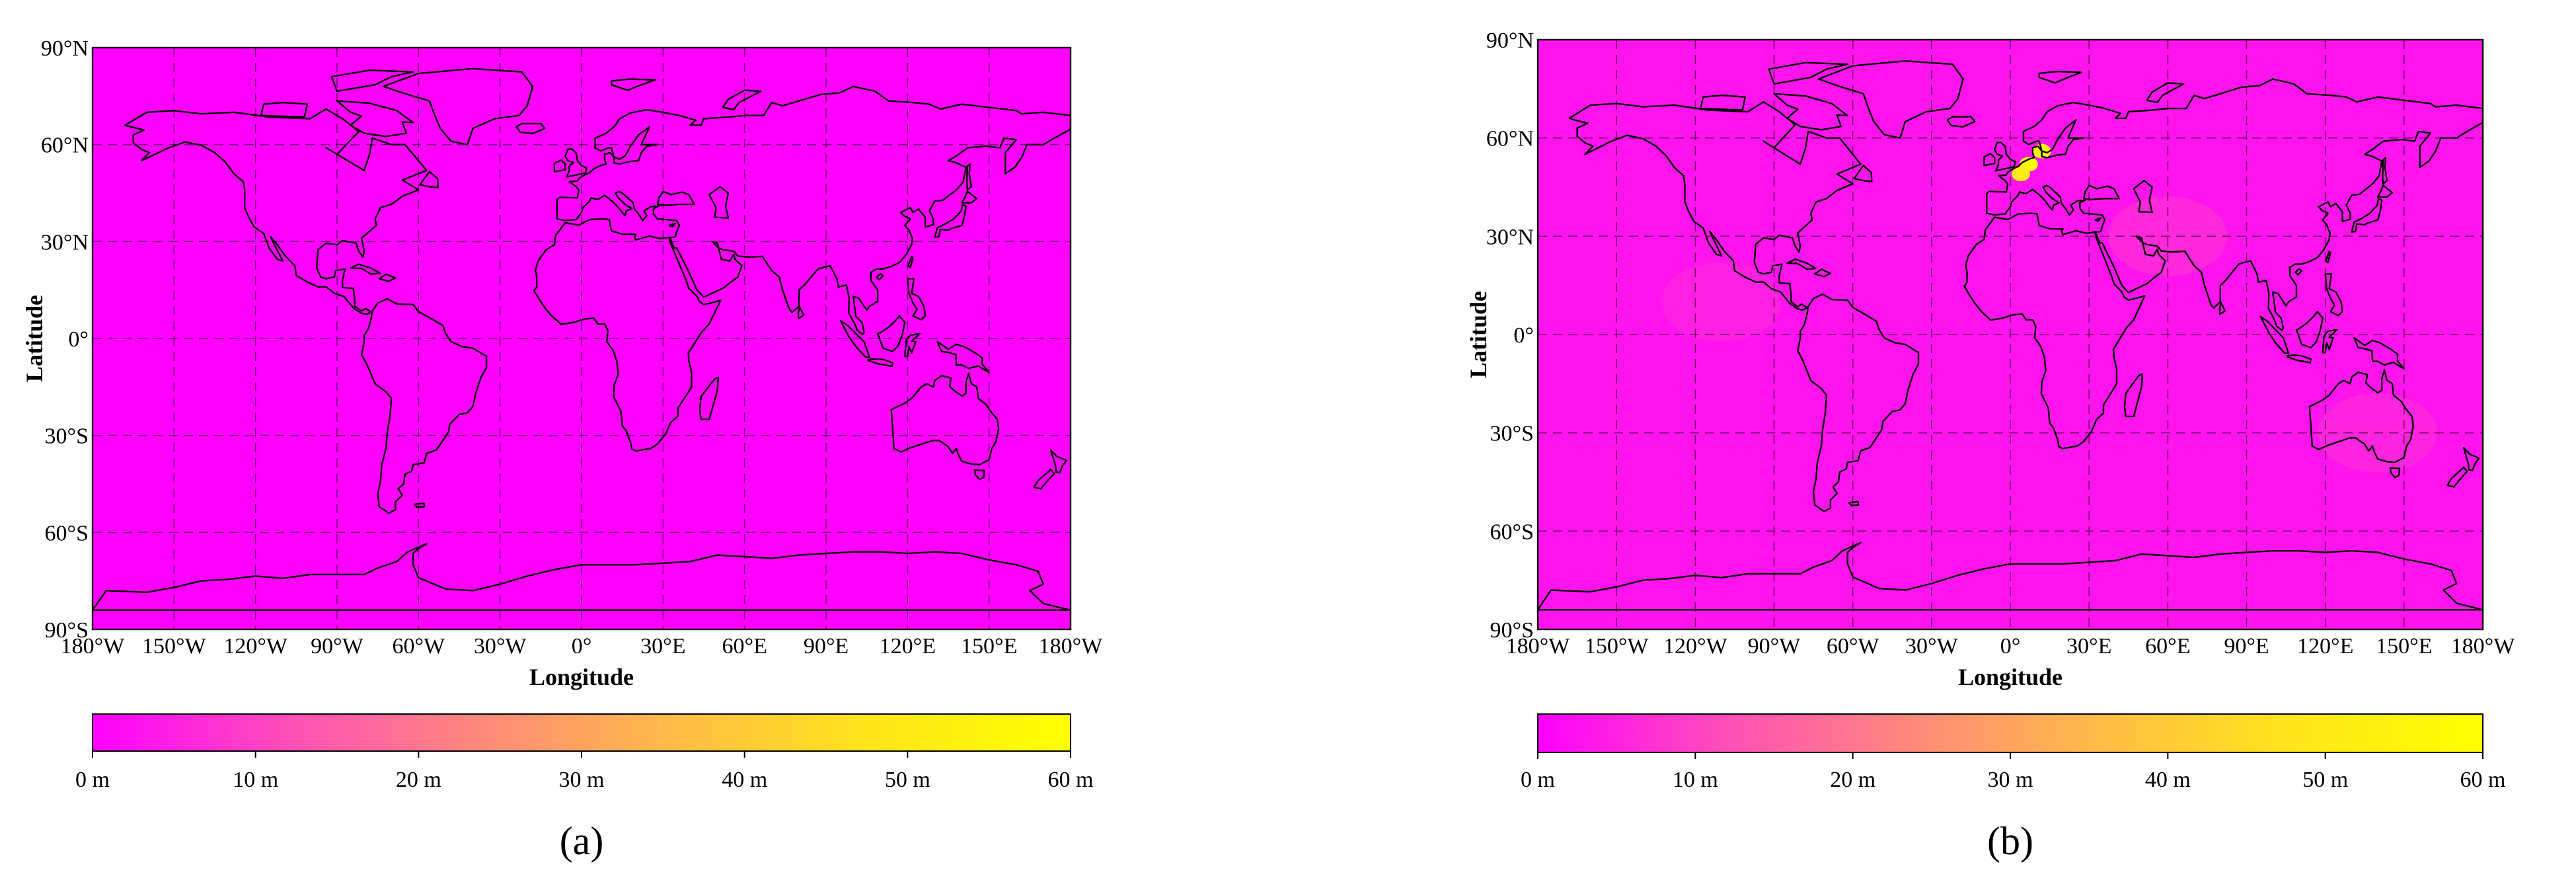 Image resolution: width=2576 pixels, height=880 pixels. I want to click on panel-label: (a), so click(582, 841).